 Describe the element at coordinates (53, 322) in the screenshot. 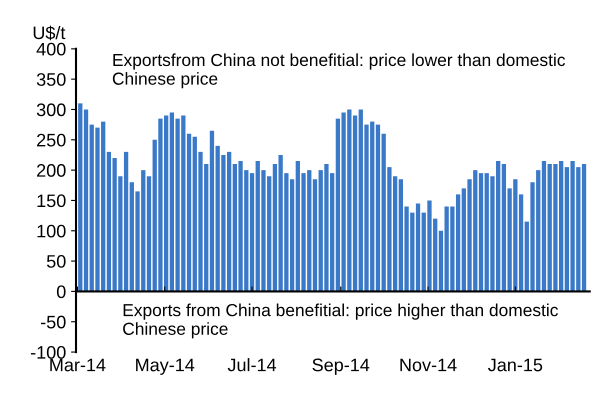

I see `y-tick-label: -50` at that location.